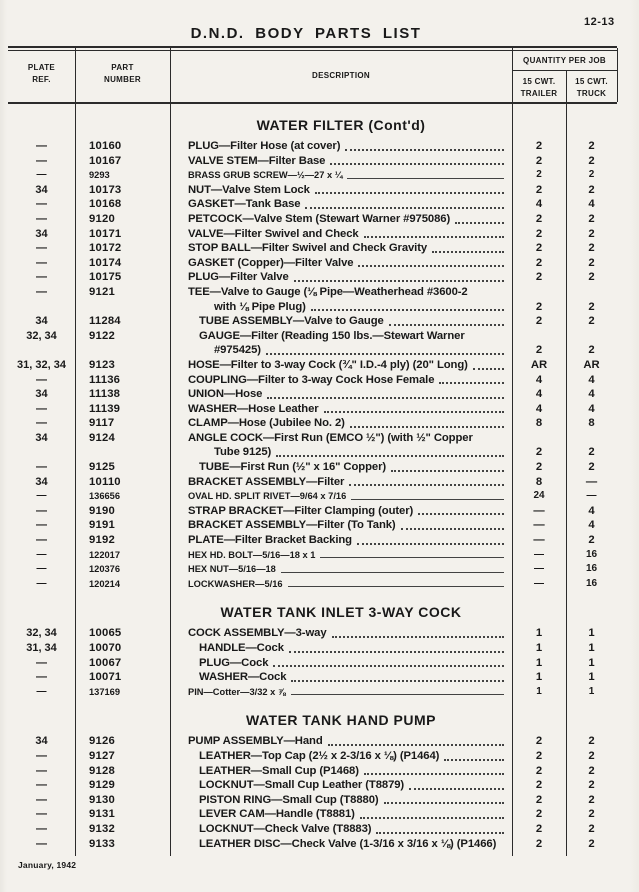  I want to click on cell-description: PIN—Cotter—3/32 x ⅞, so click(341, 692).